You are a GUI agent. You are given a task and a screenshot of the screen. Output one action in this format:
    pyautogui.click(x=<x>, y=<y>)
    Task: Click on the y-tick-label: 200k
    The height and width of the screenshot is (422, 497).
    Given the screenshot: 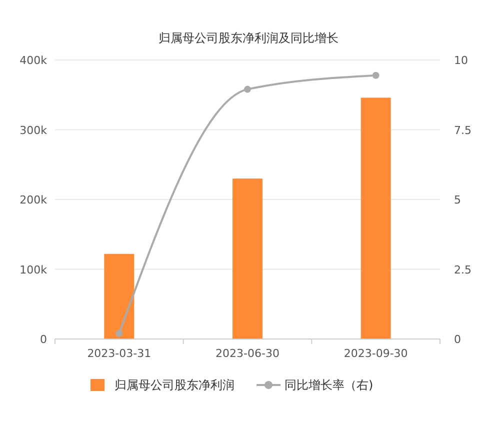 What is the action you would take?
    pyautogui.click(x=34, y=200)
    